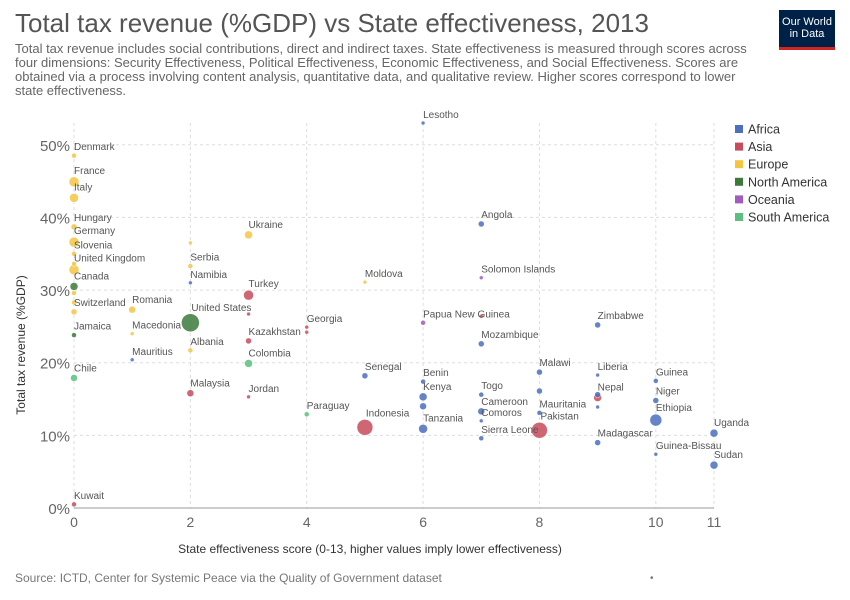  I want to click on point-angola, so click(481, 224).